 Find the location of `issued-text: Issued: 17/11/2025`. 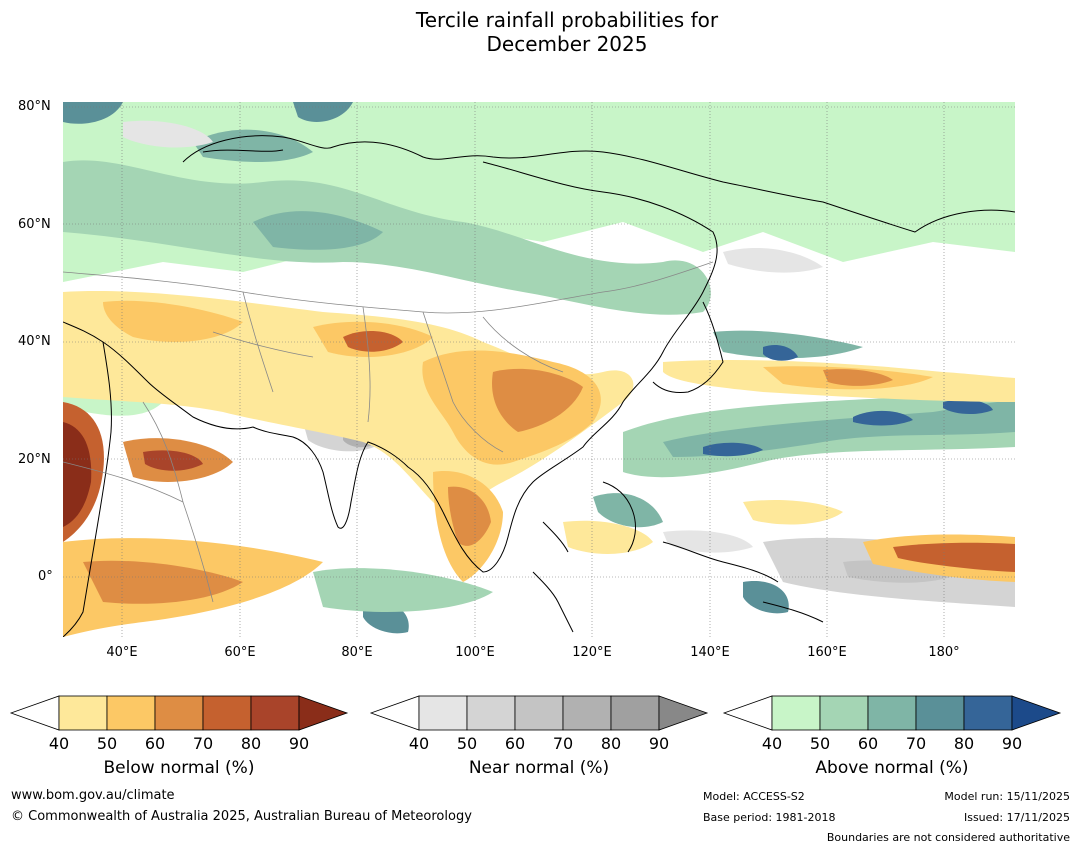

issued-text: Issued: 17/11/2025 is located at coordinates (1016, 817).